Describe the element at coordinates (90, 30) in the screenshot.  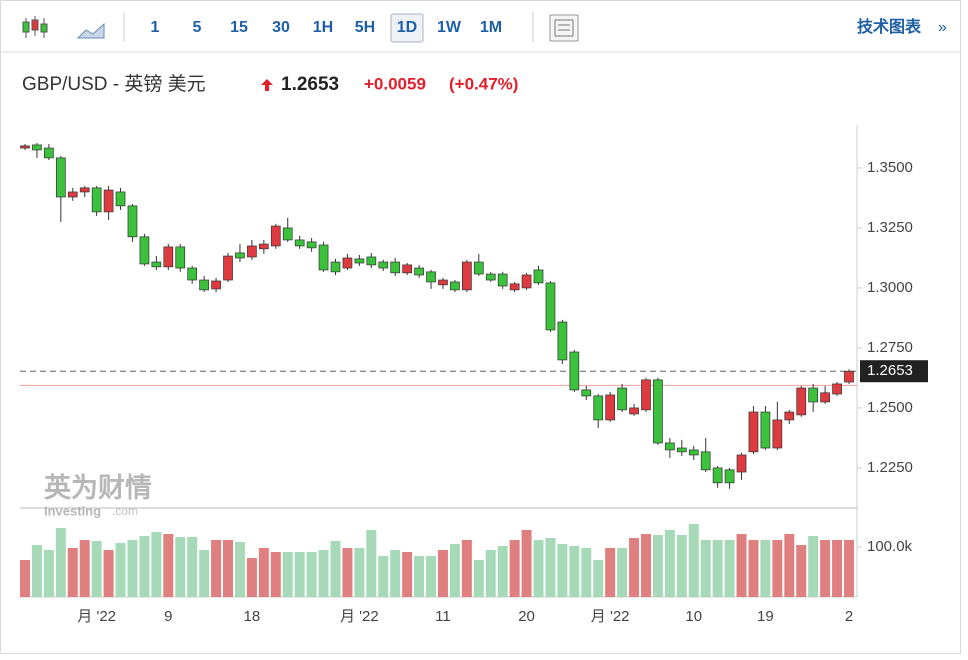
I see `area-icon` at that location.